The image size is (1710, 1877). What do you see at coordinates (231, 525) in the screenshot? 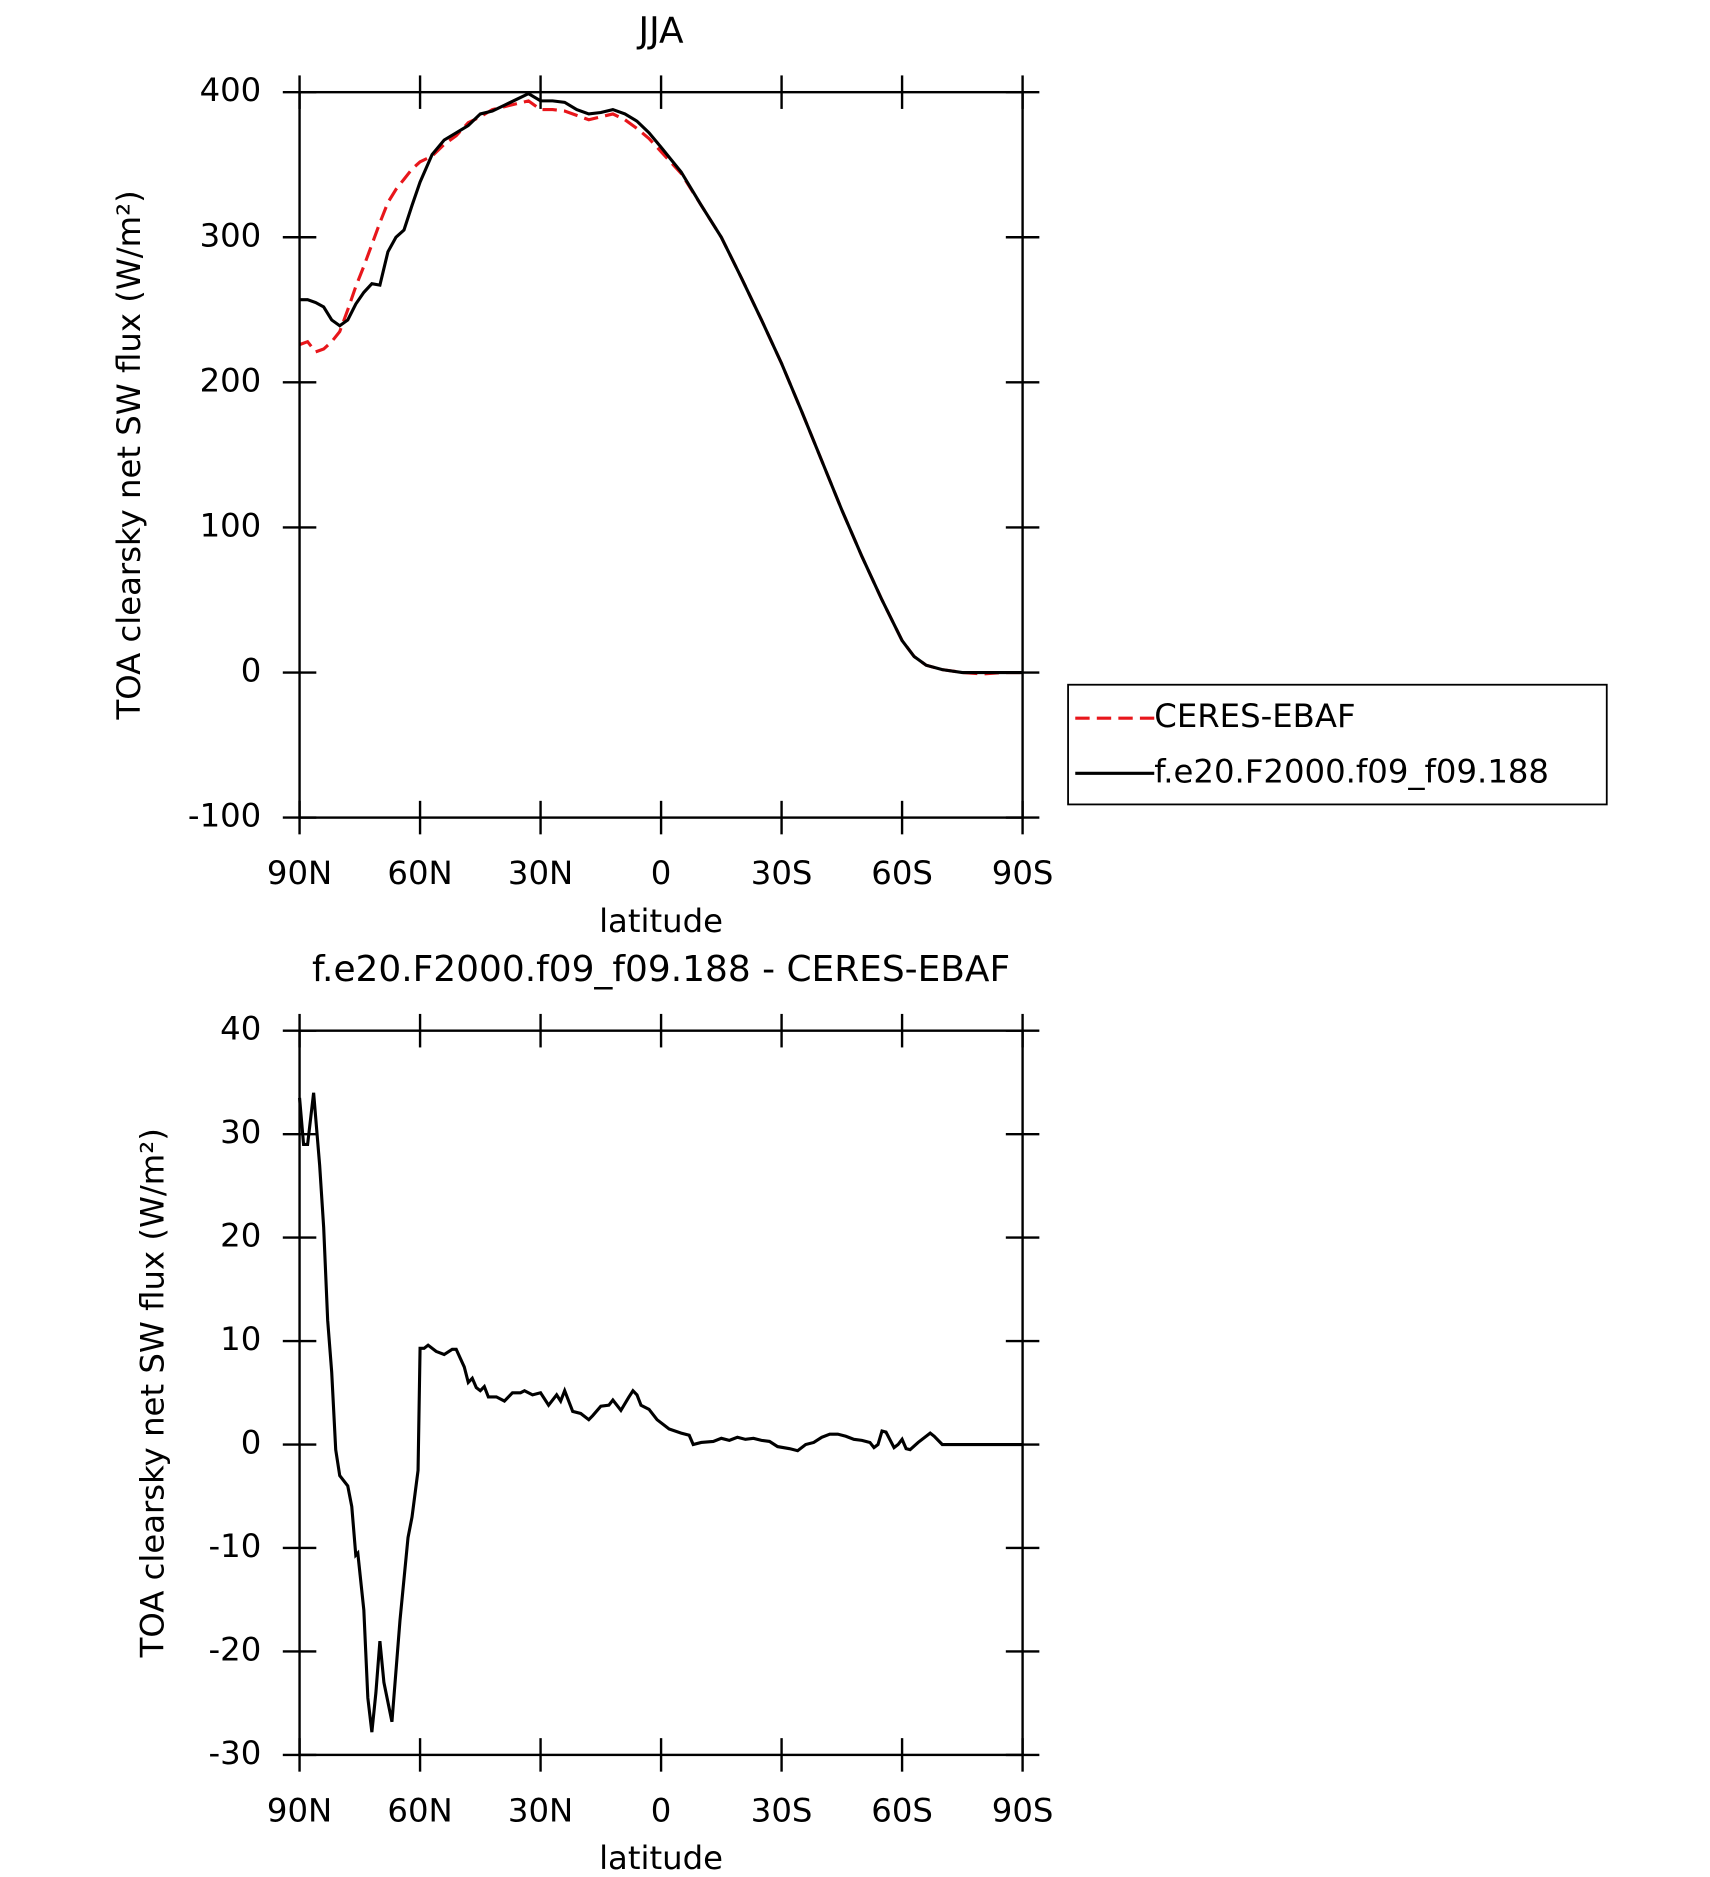
I see `y-tick-label: 100` at bounding box center [231, 525].